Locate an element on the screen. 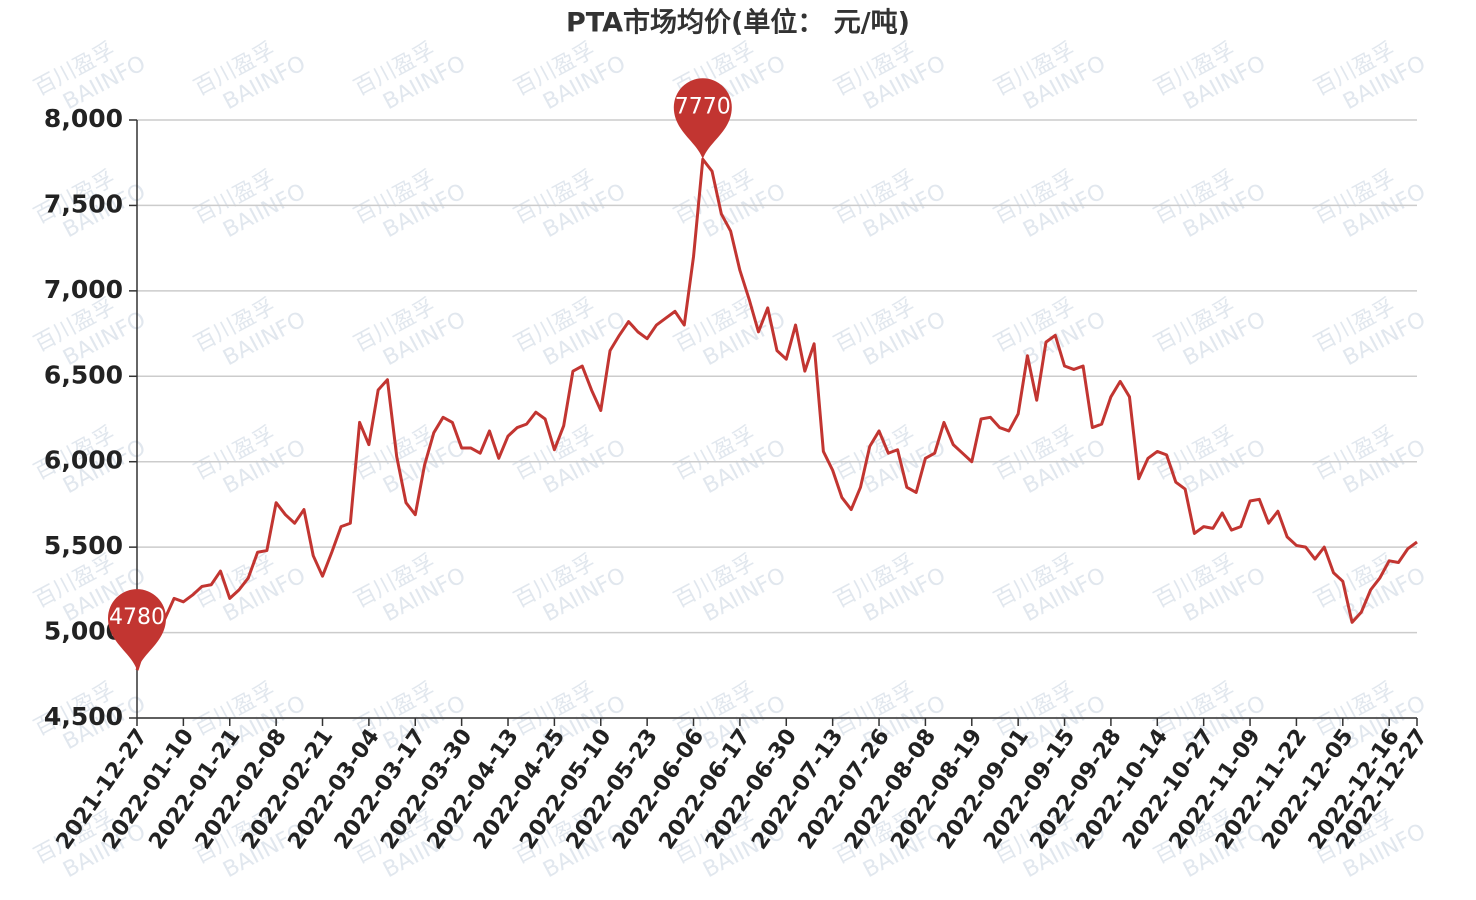 This screenshot has width=1476, height=900. chart-title: PTA市场均价(单位： 元/吨) is located at coordinates (738, 23).